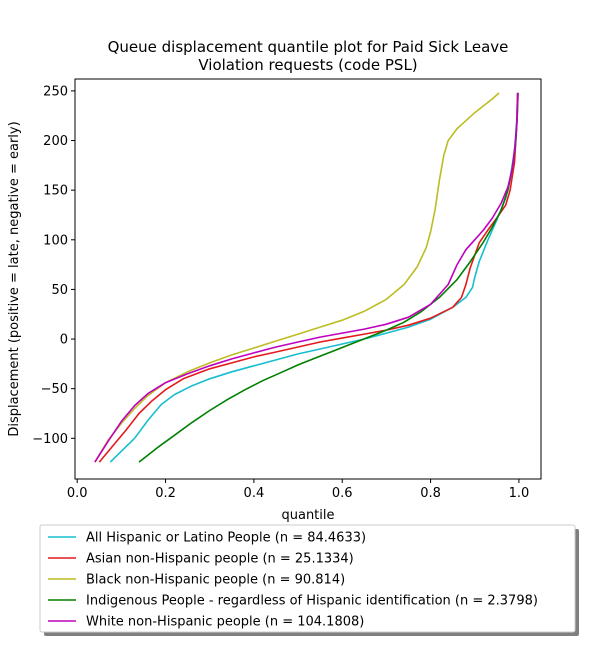 This screenshot has width=600, height=650. What do you see at coordinates (225, 622) in the screenshot?
I see `legend-label-4: White non-Hispanic people (n = 104.1808)` at bounding box center [225, 622].